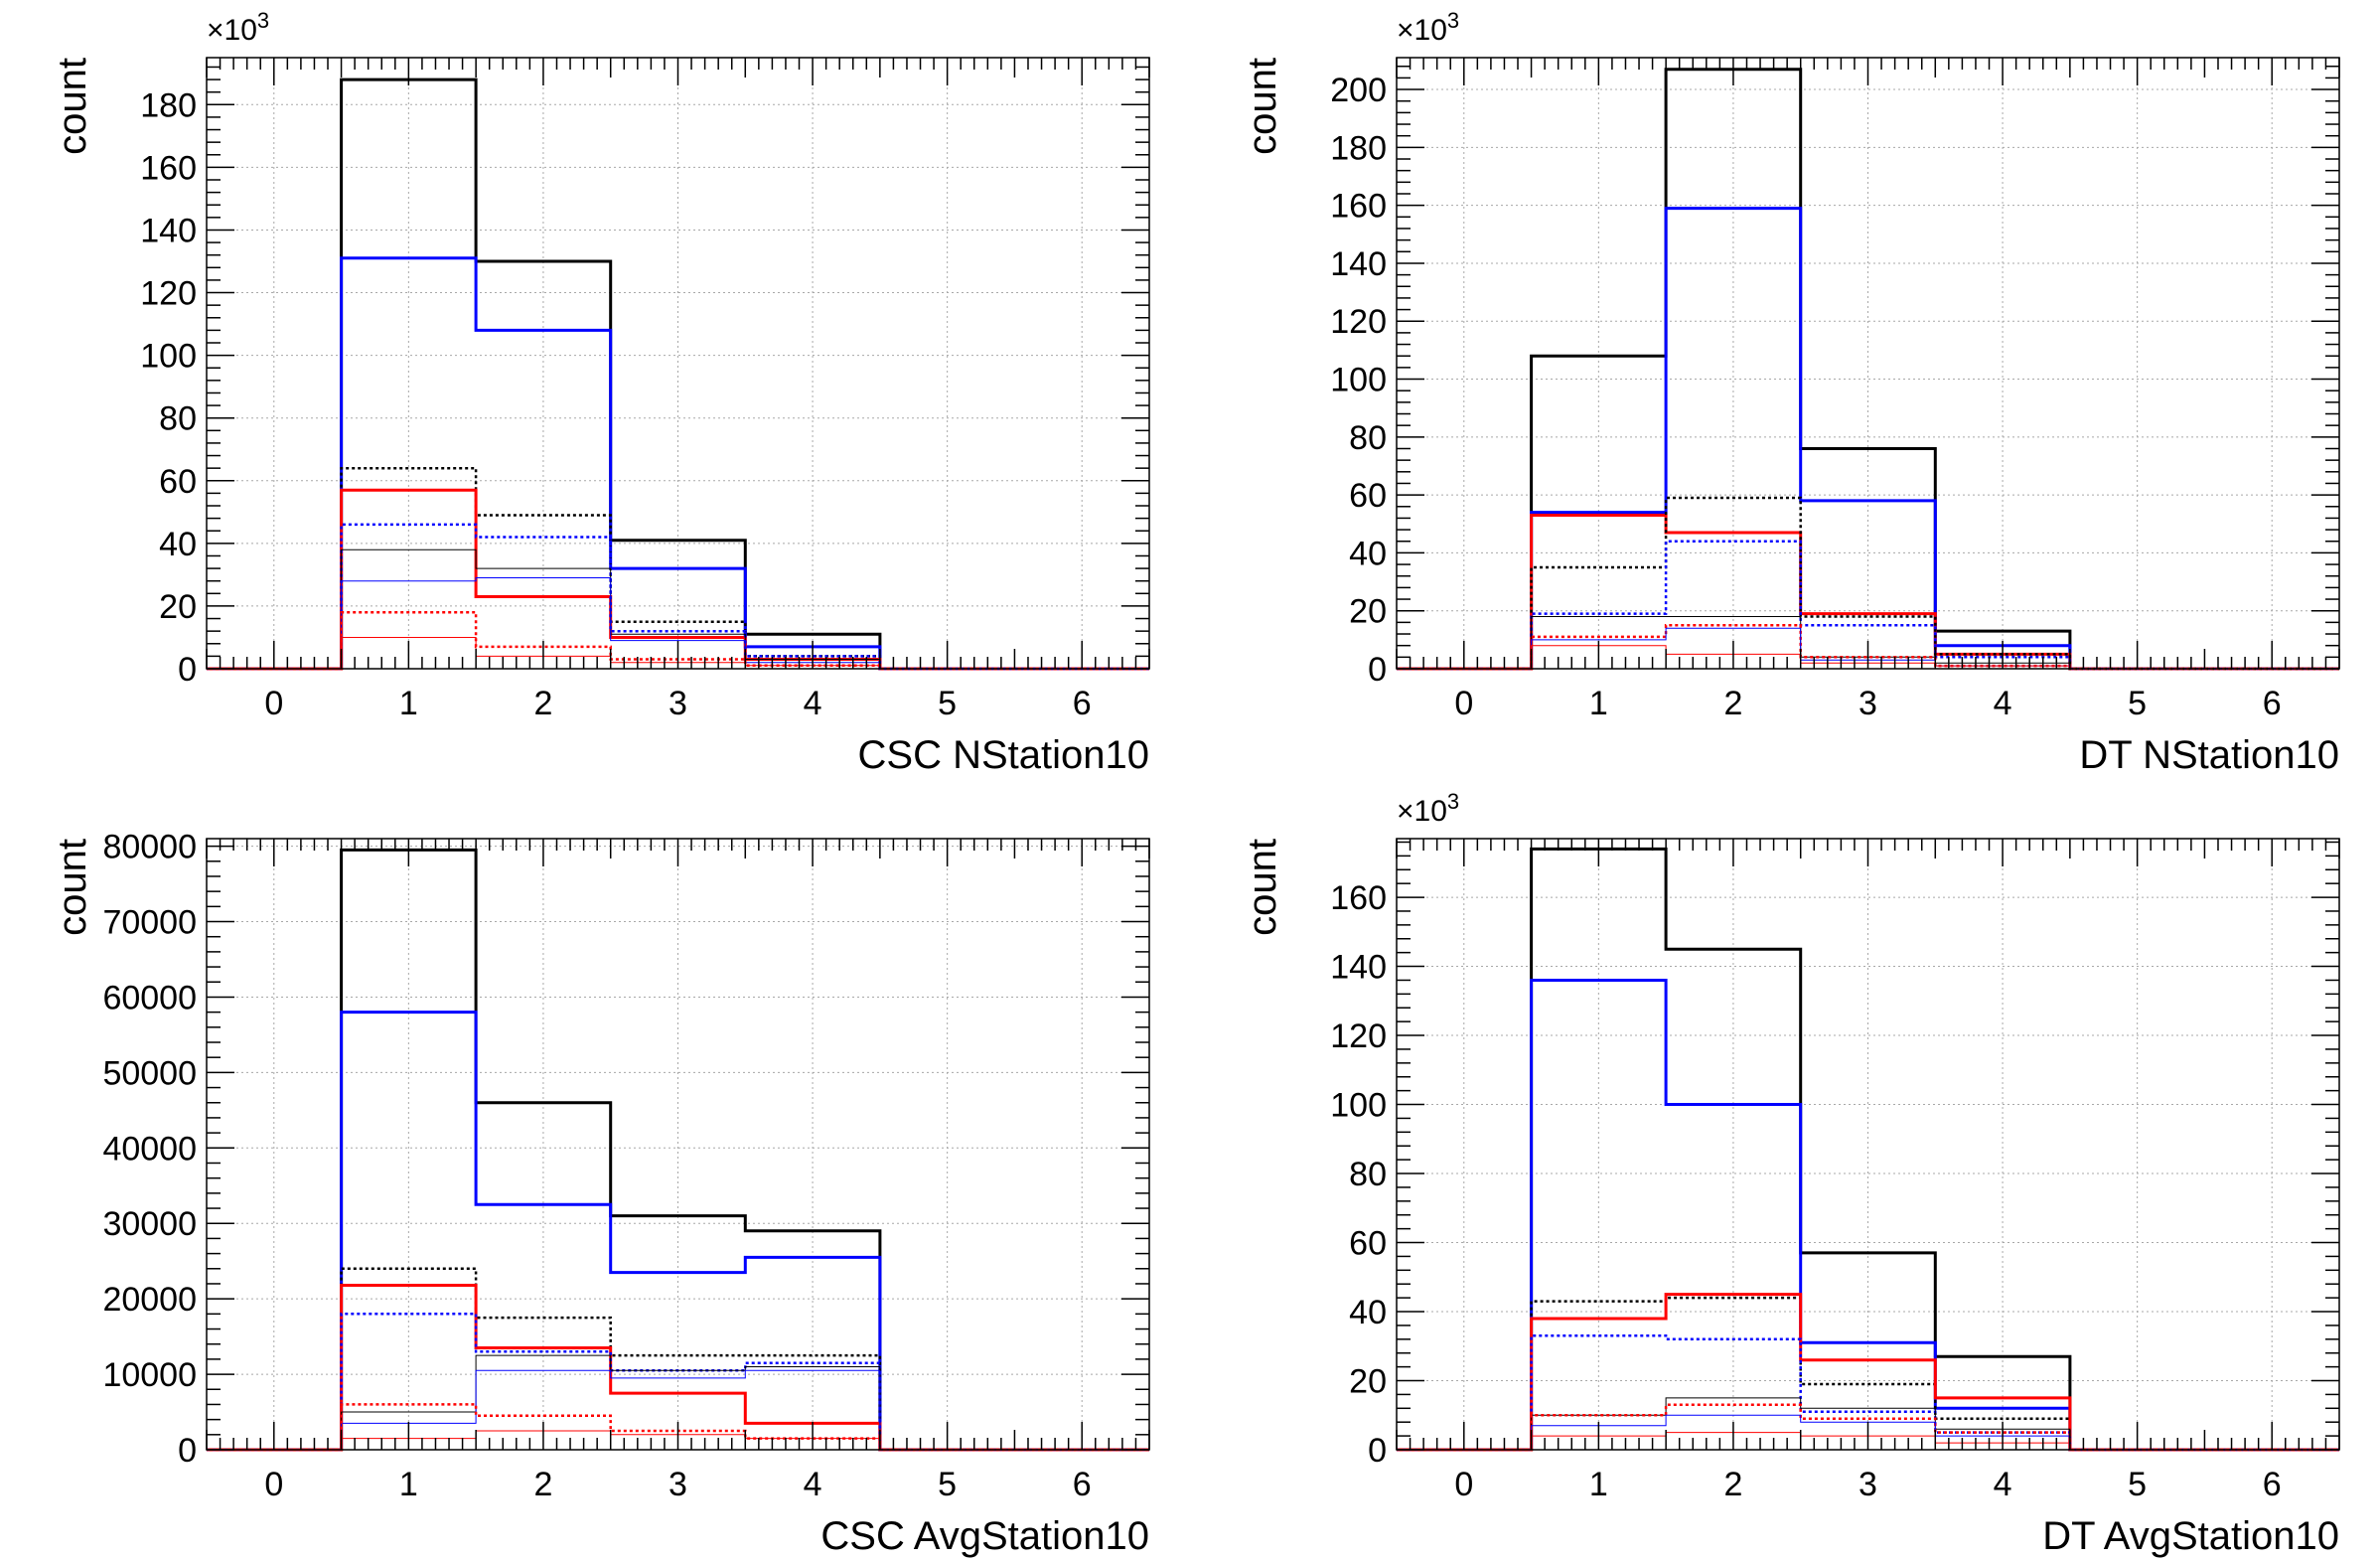 The image size is (2380, 1562). I want to click on x-axis-label: DT NStation10, so click(2209, 755).